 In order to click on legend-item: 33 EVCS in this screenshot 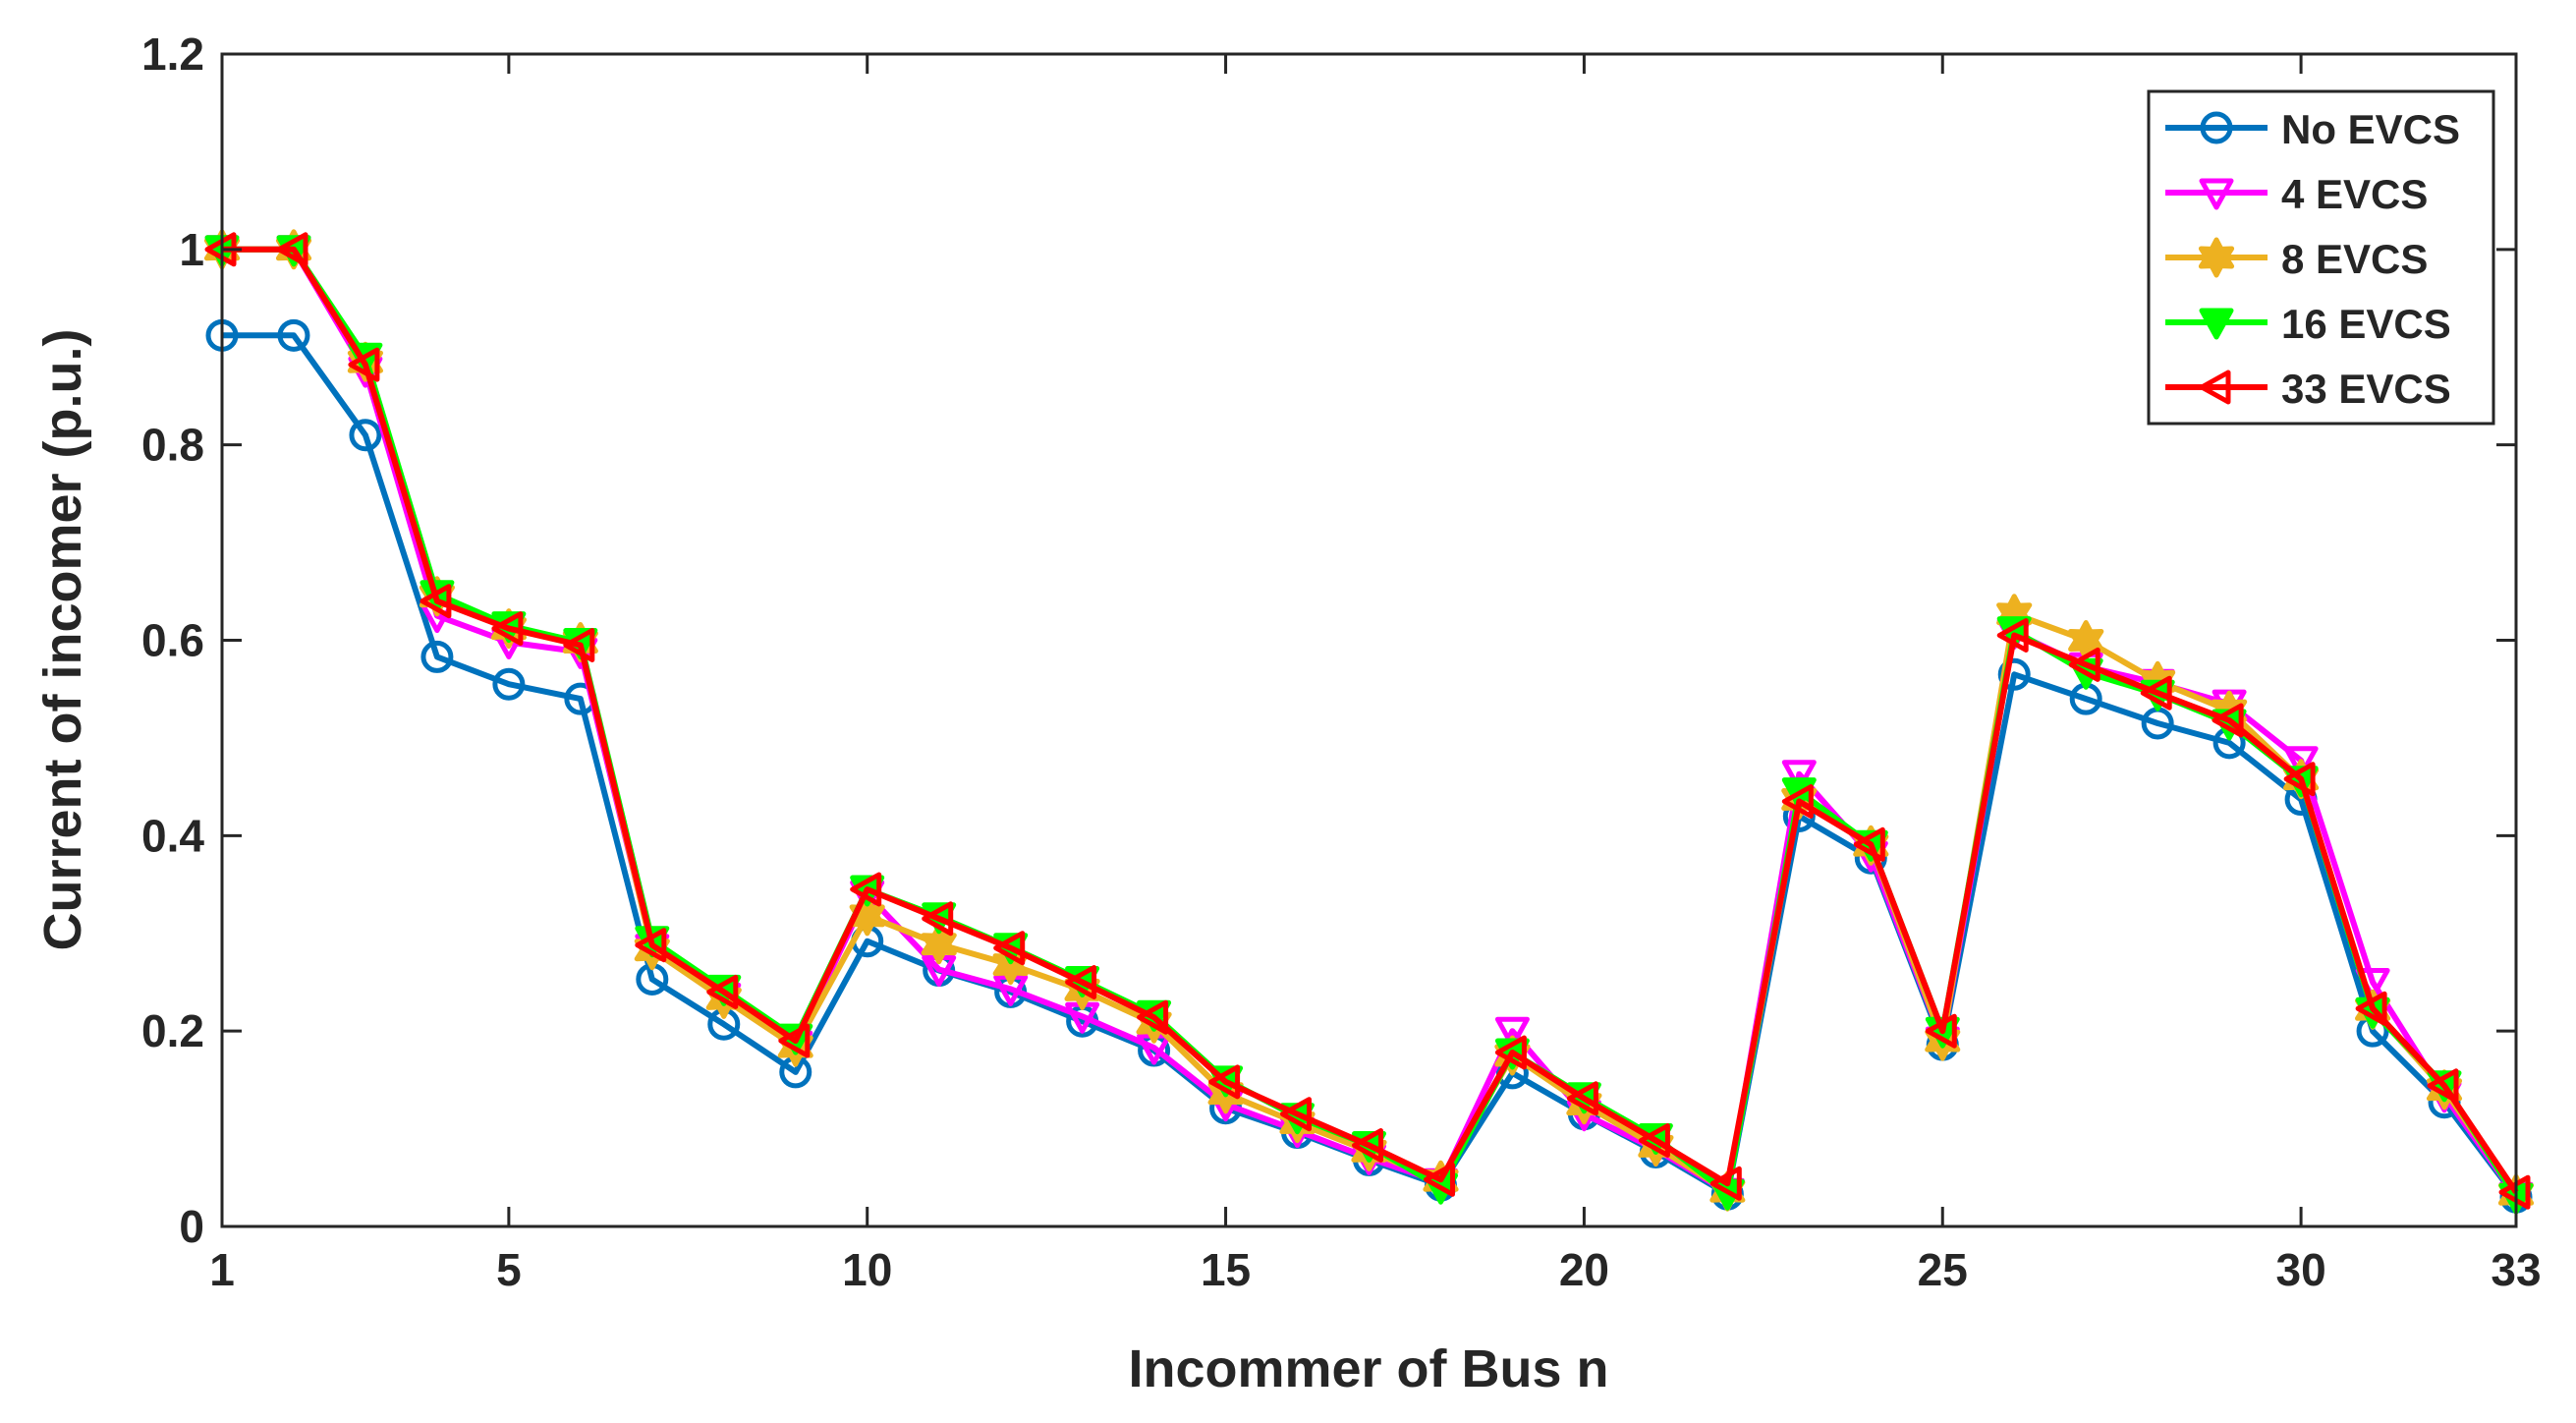, I will do `click(2308, 389)`.